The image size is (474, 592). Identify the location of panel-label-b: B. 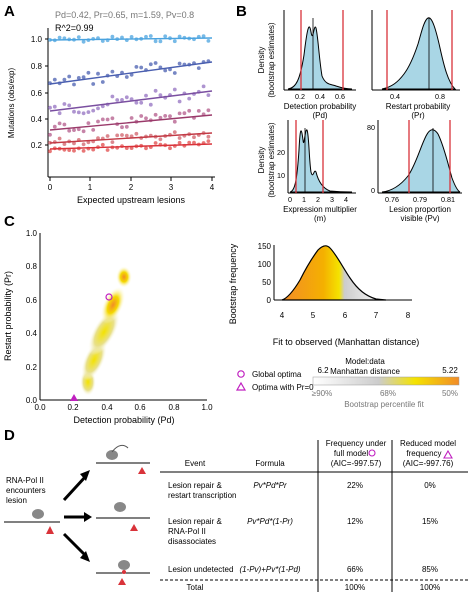
(241, 11).